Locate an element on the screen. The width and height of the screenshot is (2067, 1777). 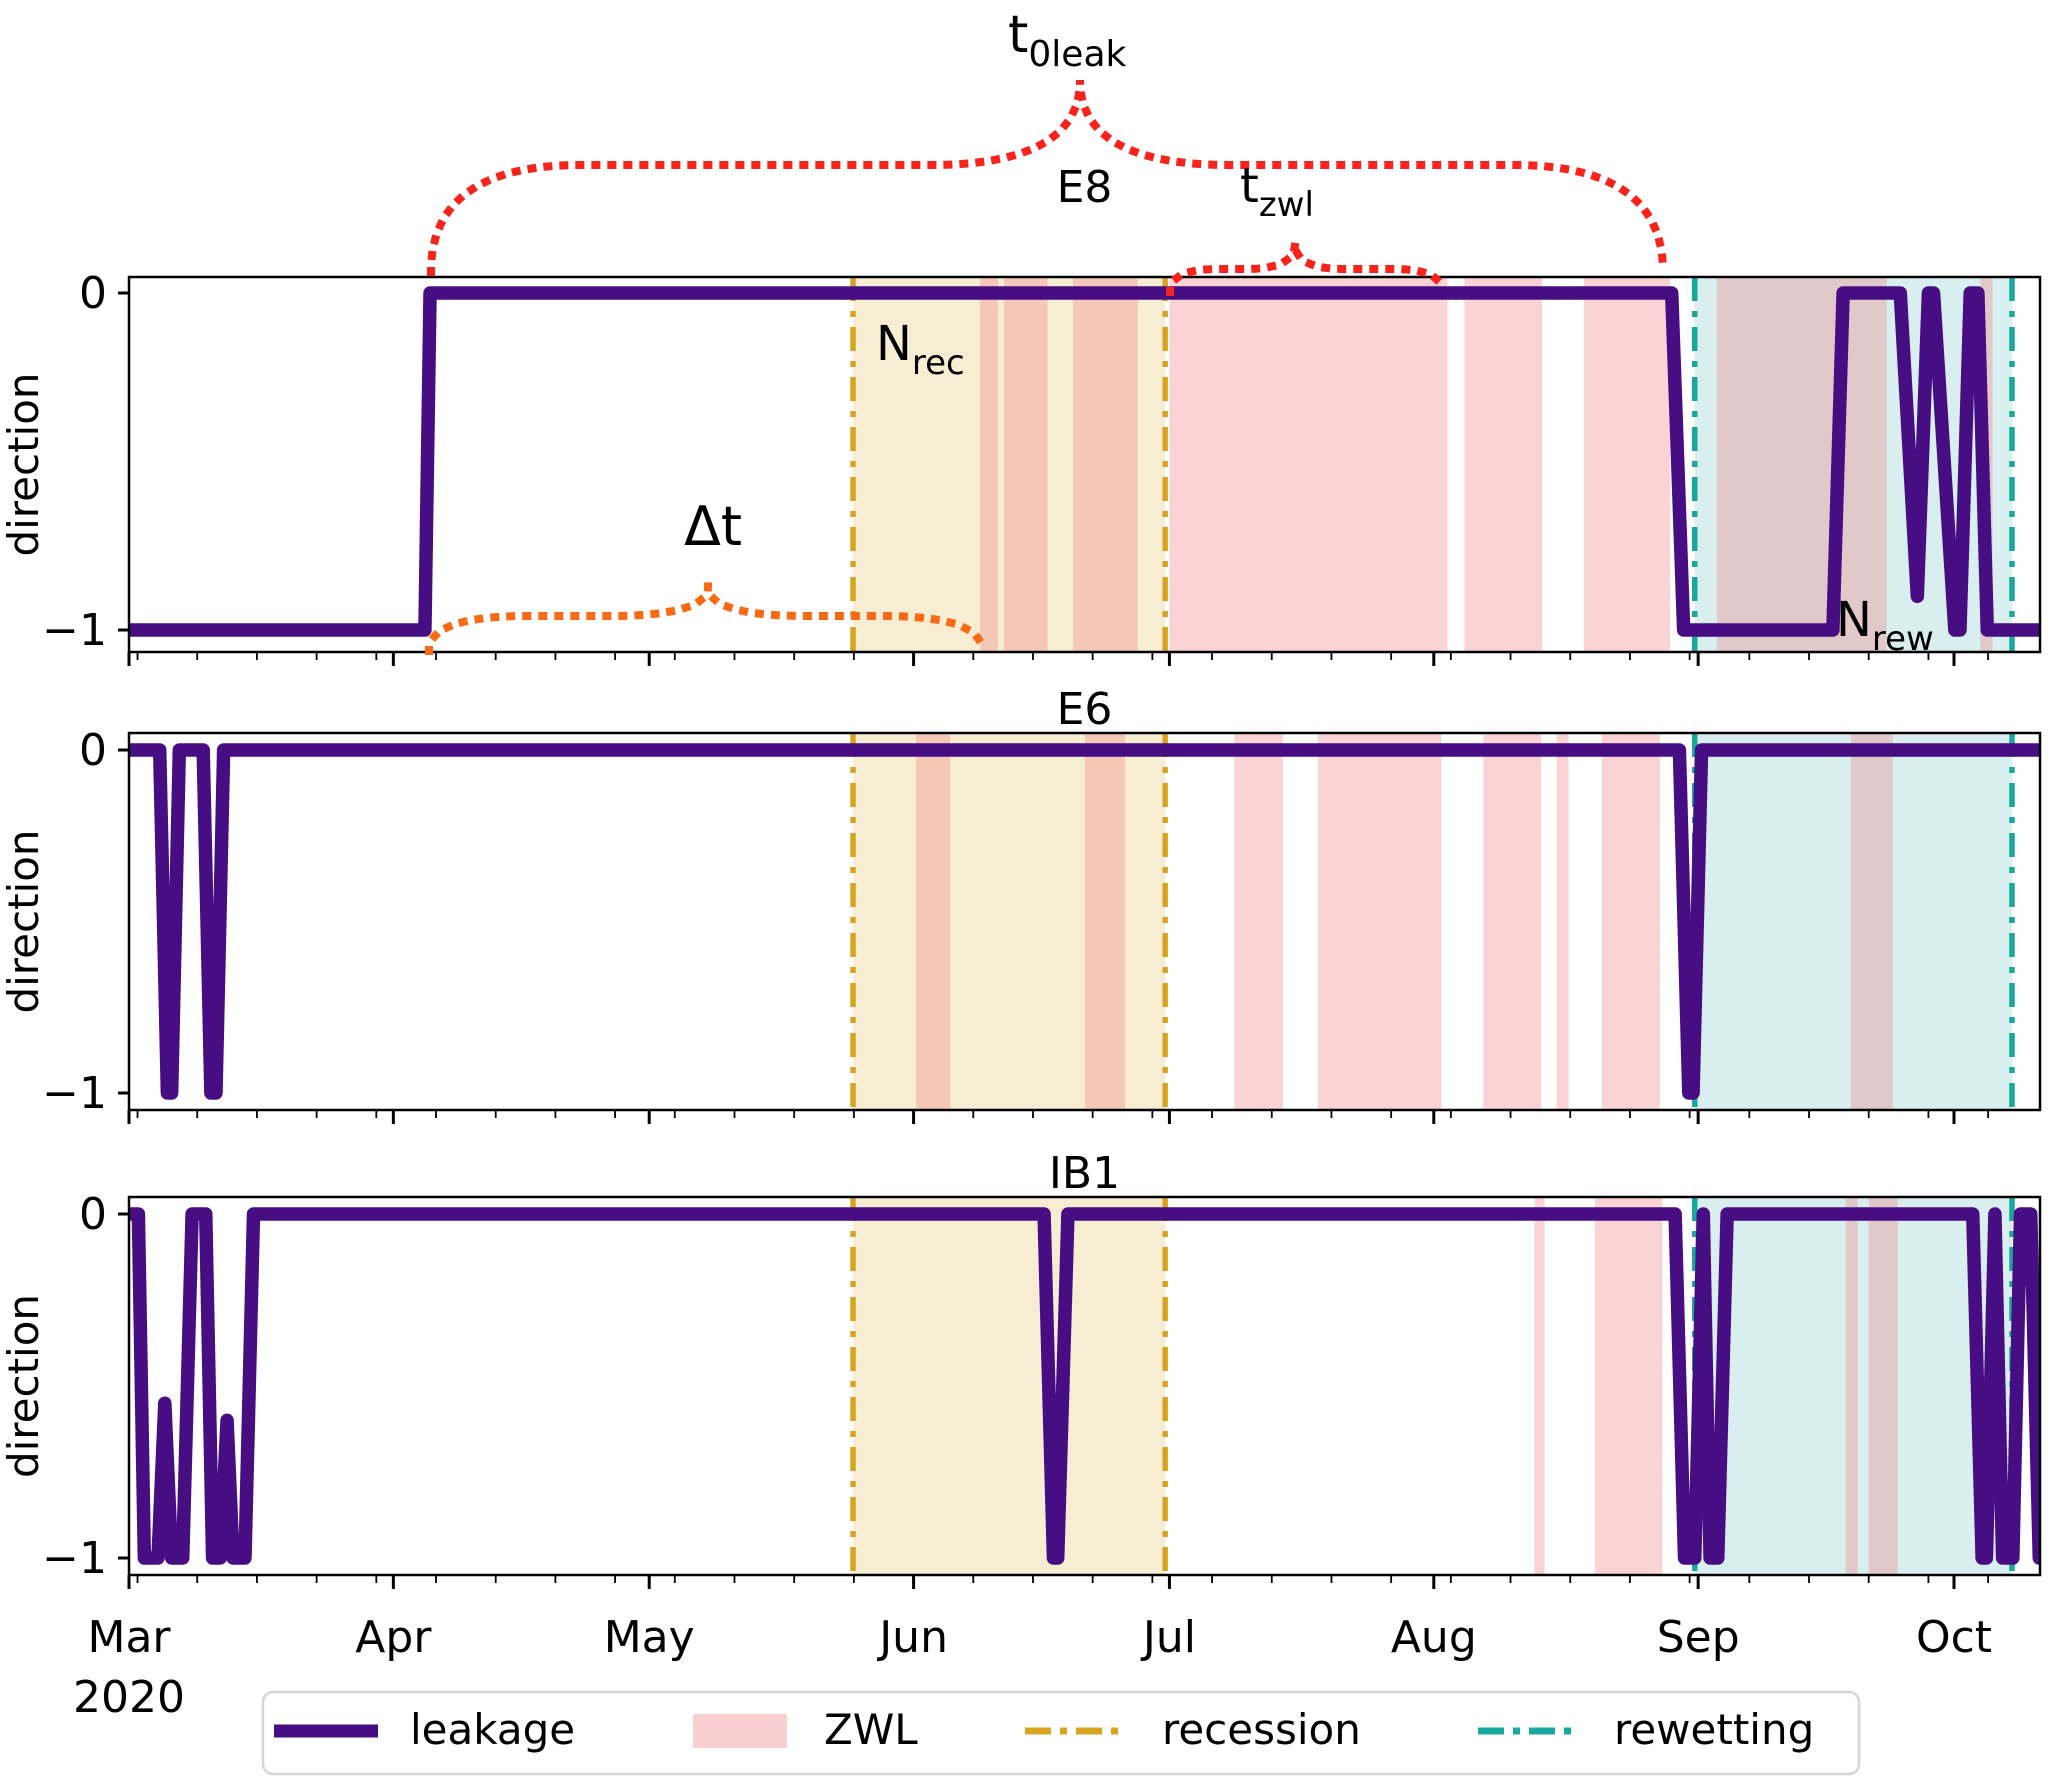
x-tick-label: Oct is located at coordinates (1954, 1637).